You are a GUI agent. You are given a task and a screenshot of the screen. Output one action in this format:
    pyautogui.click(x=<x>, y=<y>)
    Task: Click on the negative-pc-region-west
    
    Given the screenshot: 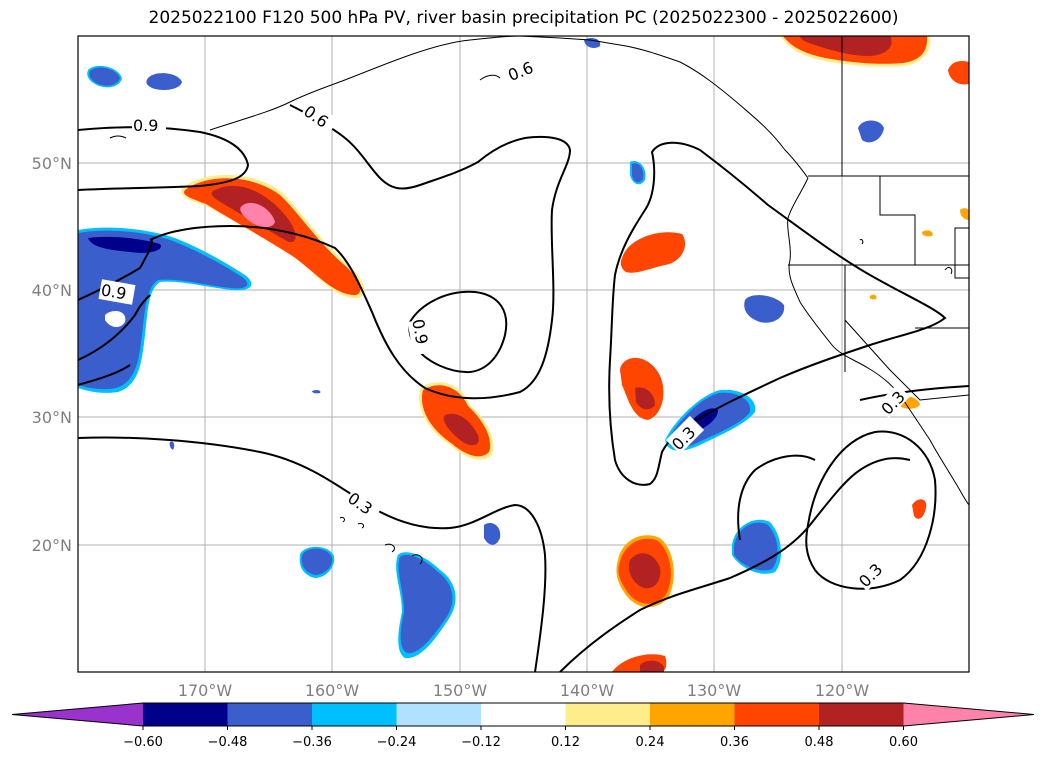 What is the action you would take?
    pyautogui.click(x=165, y=310)
    